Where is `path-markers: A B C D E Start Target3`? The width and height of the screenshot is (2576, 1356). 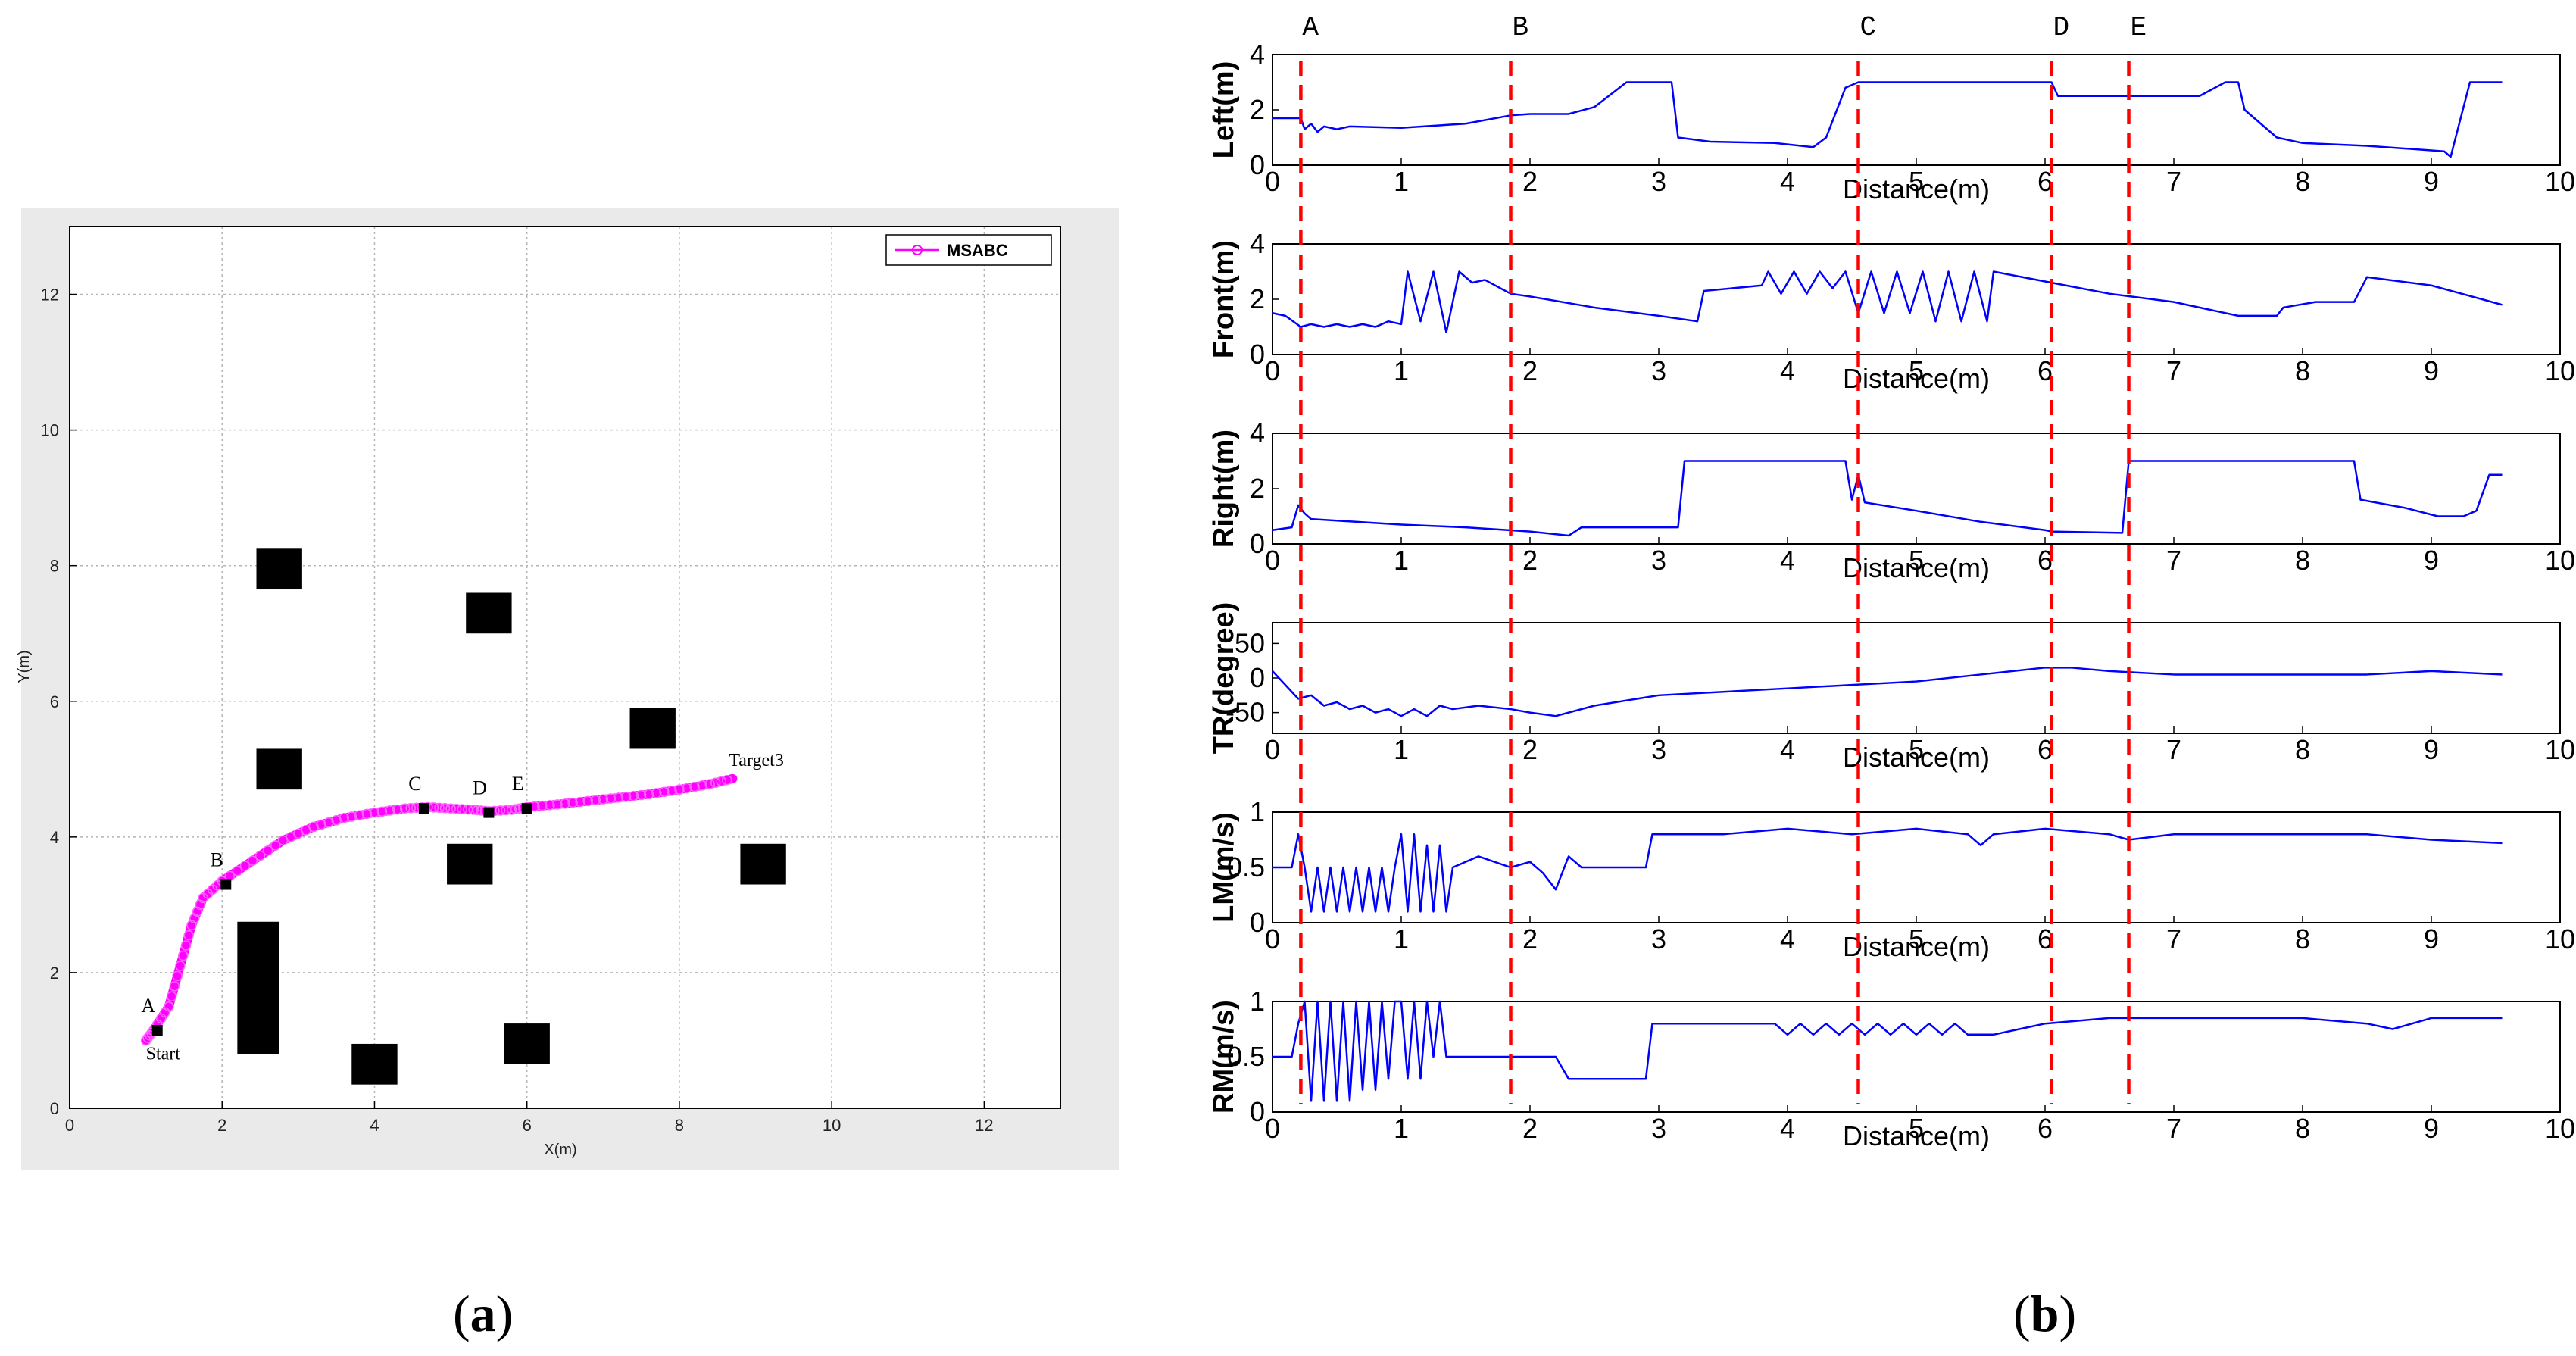 path-markers: A B C D E Start Target3 is located at coordinates (462, 907).